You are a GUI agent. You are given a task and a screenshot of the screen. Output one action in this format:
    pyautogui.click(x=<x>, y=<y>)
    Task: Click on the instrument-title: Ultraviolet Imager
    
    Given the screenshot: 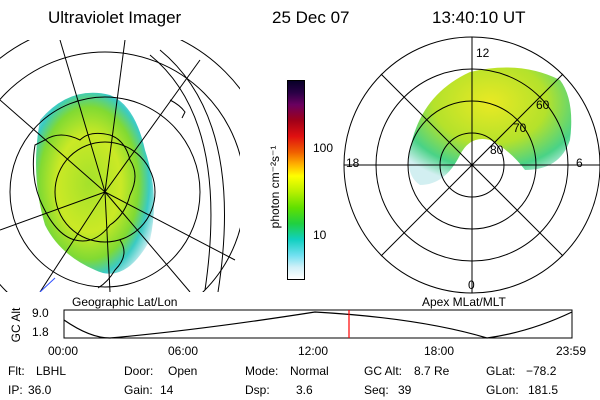 What is the action you would take?
    pyautogui.click(x=115, y=17)
    